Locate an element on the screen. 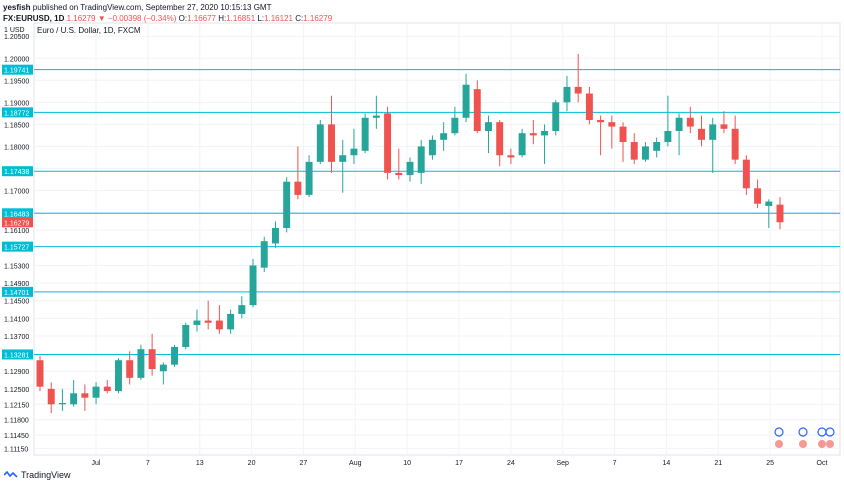 This screenshot has height=485, width=844. x-tick-label: Jul is located at coordinates (96, 463).